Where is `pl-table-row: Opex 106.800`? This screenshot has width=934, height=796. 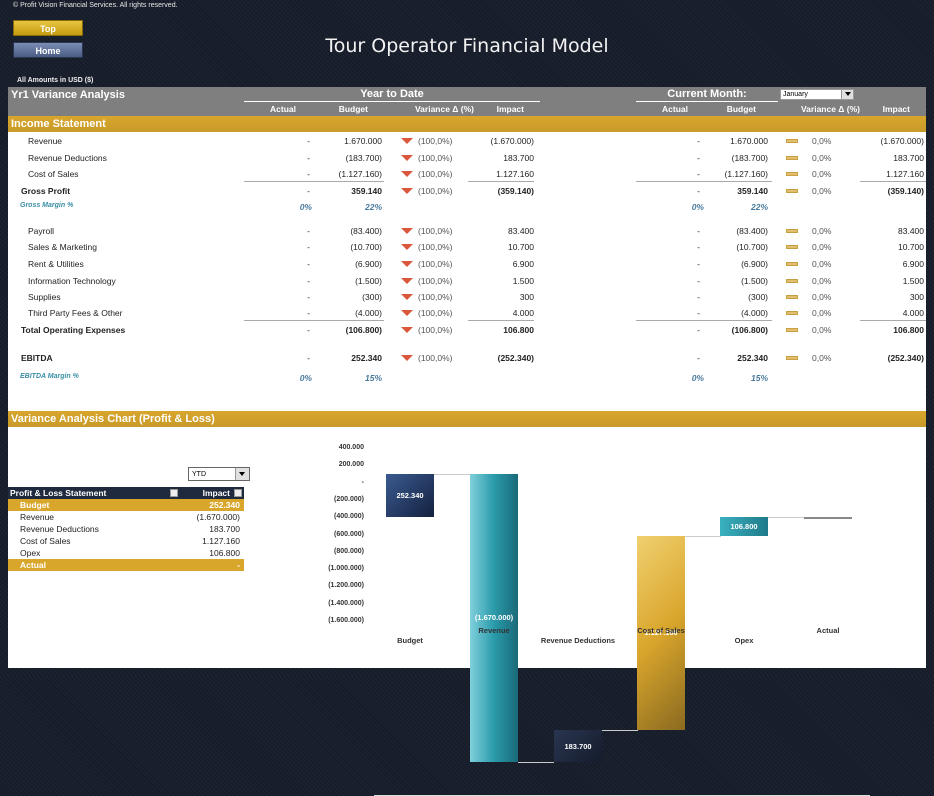
pl-table-row: Opex 106.800 is located at coordinates (126, 553).